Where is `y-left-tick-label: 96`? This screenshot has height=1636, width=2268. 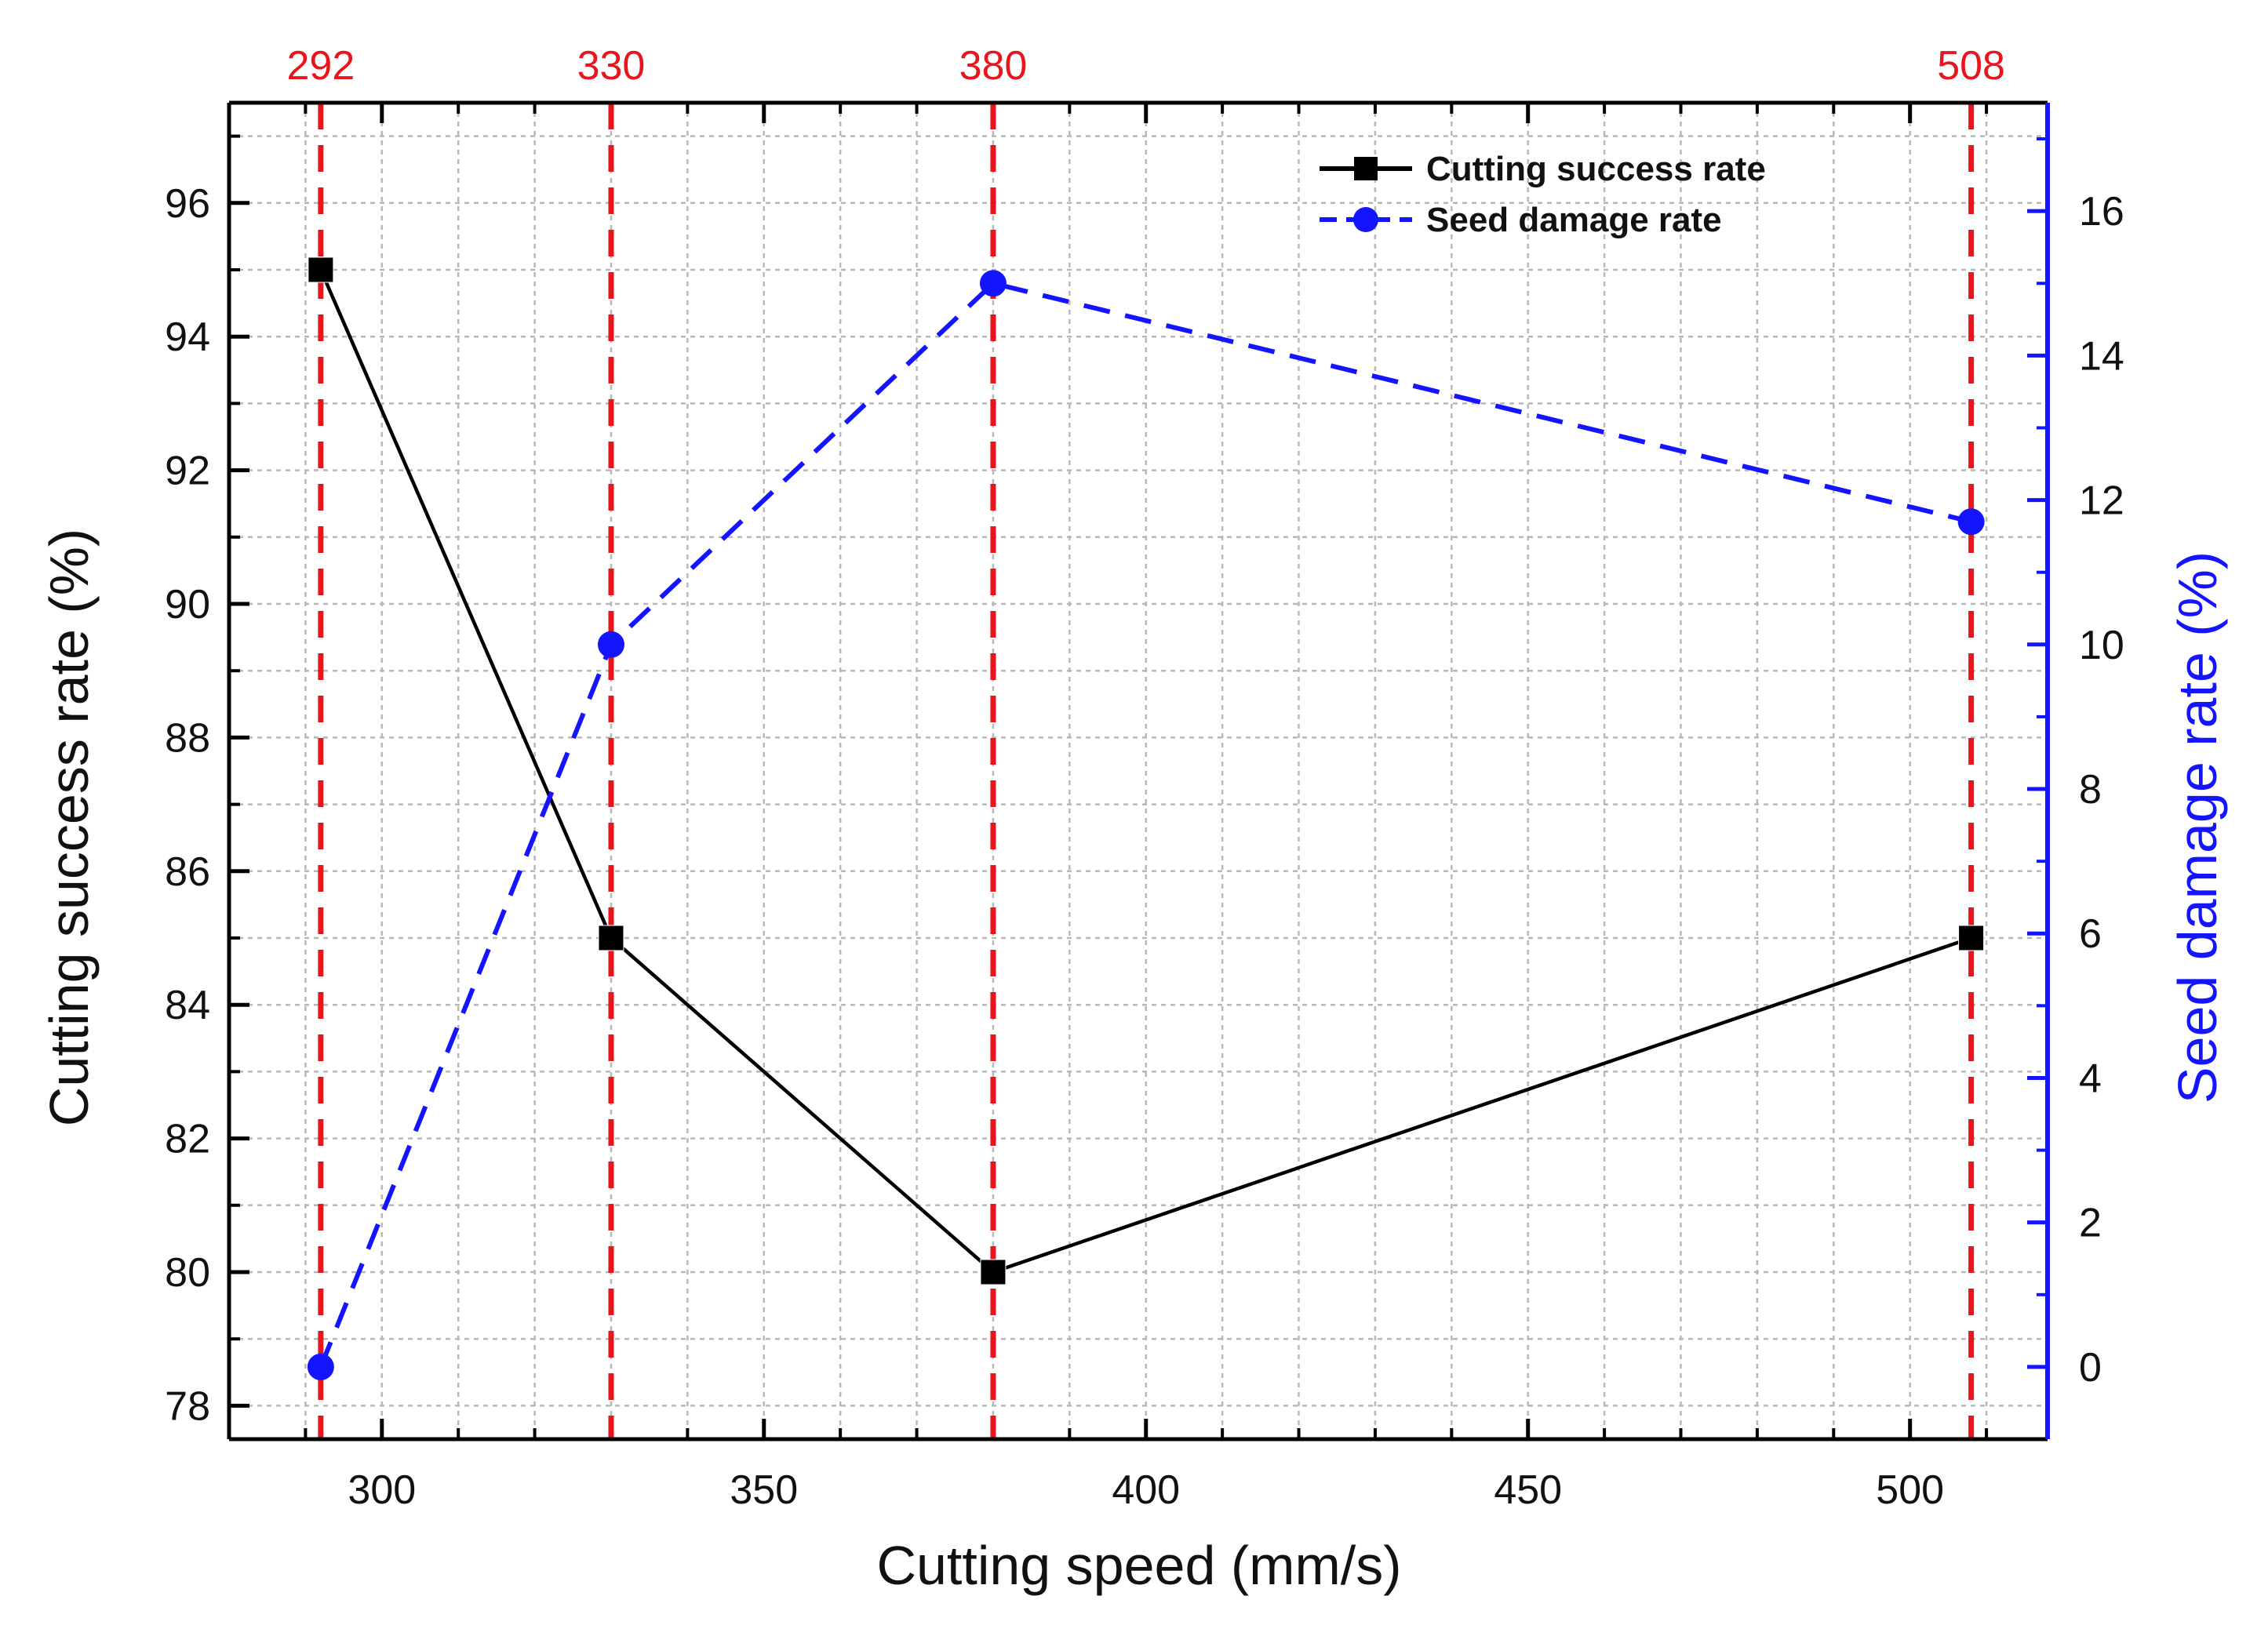
y-left-tick-label: 96 is located at coordinates (187, 204).